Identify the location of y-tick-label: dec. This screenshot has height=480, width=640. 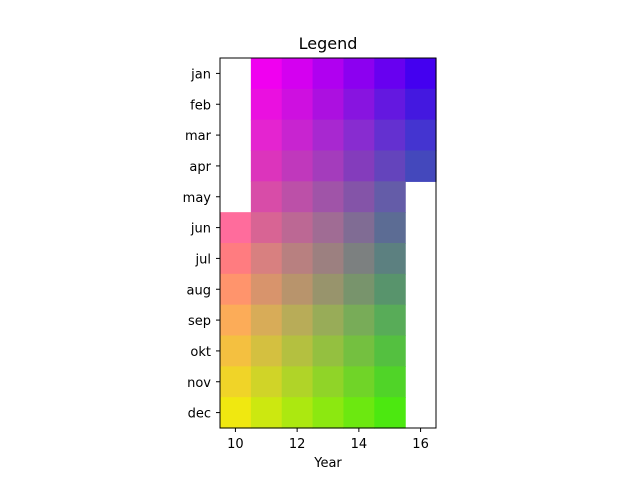
(199, 414).